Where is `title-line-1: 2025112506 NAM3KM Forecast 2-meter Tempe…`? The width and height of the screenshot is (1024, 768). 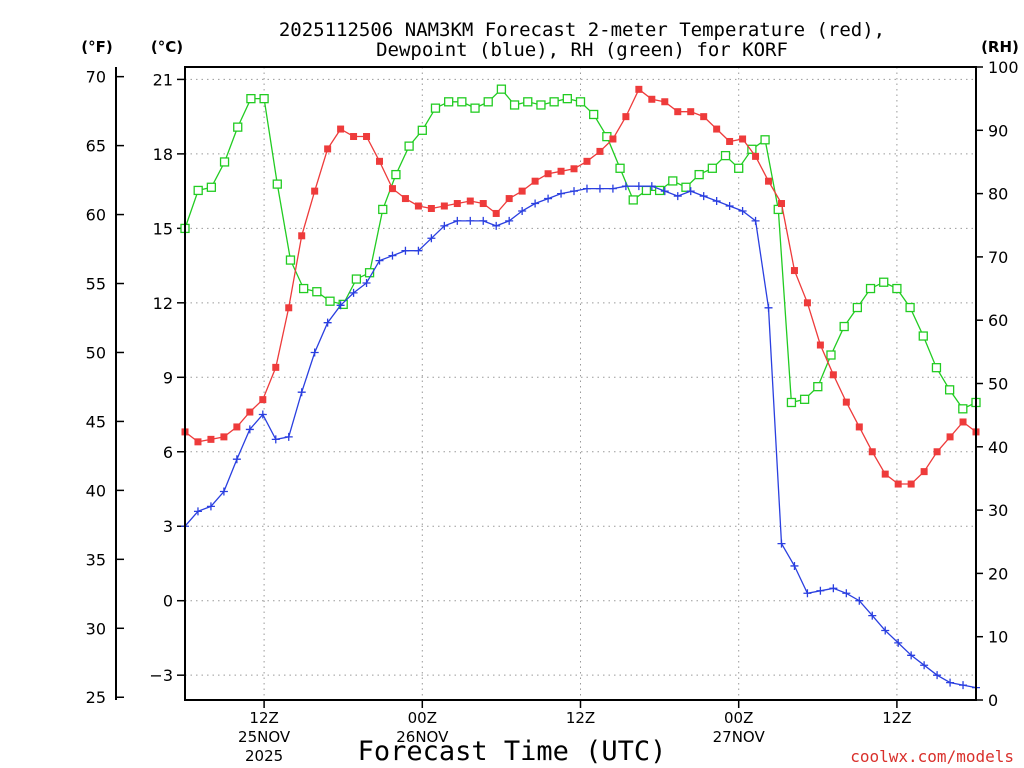 title-line-1: 2025112506 NAM3KM Forecast 2-meter Tempe… is located at coordinates (582, 30).